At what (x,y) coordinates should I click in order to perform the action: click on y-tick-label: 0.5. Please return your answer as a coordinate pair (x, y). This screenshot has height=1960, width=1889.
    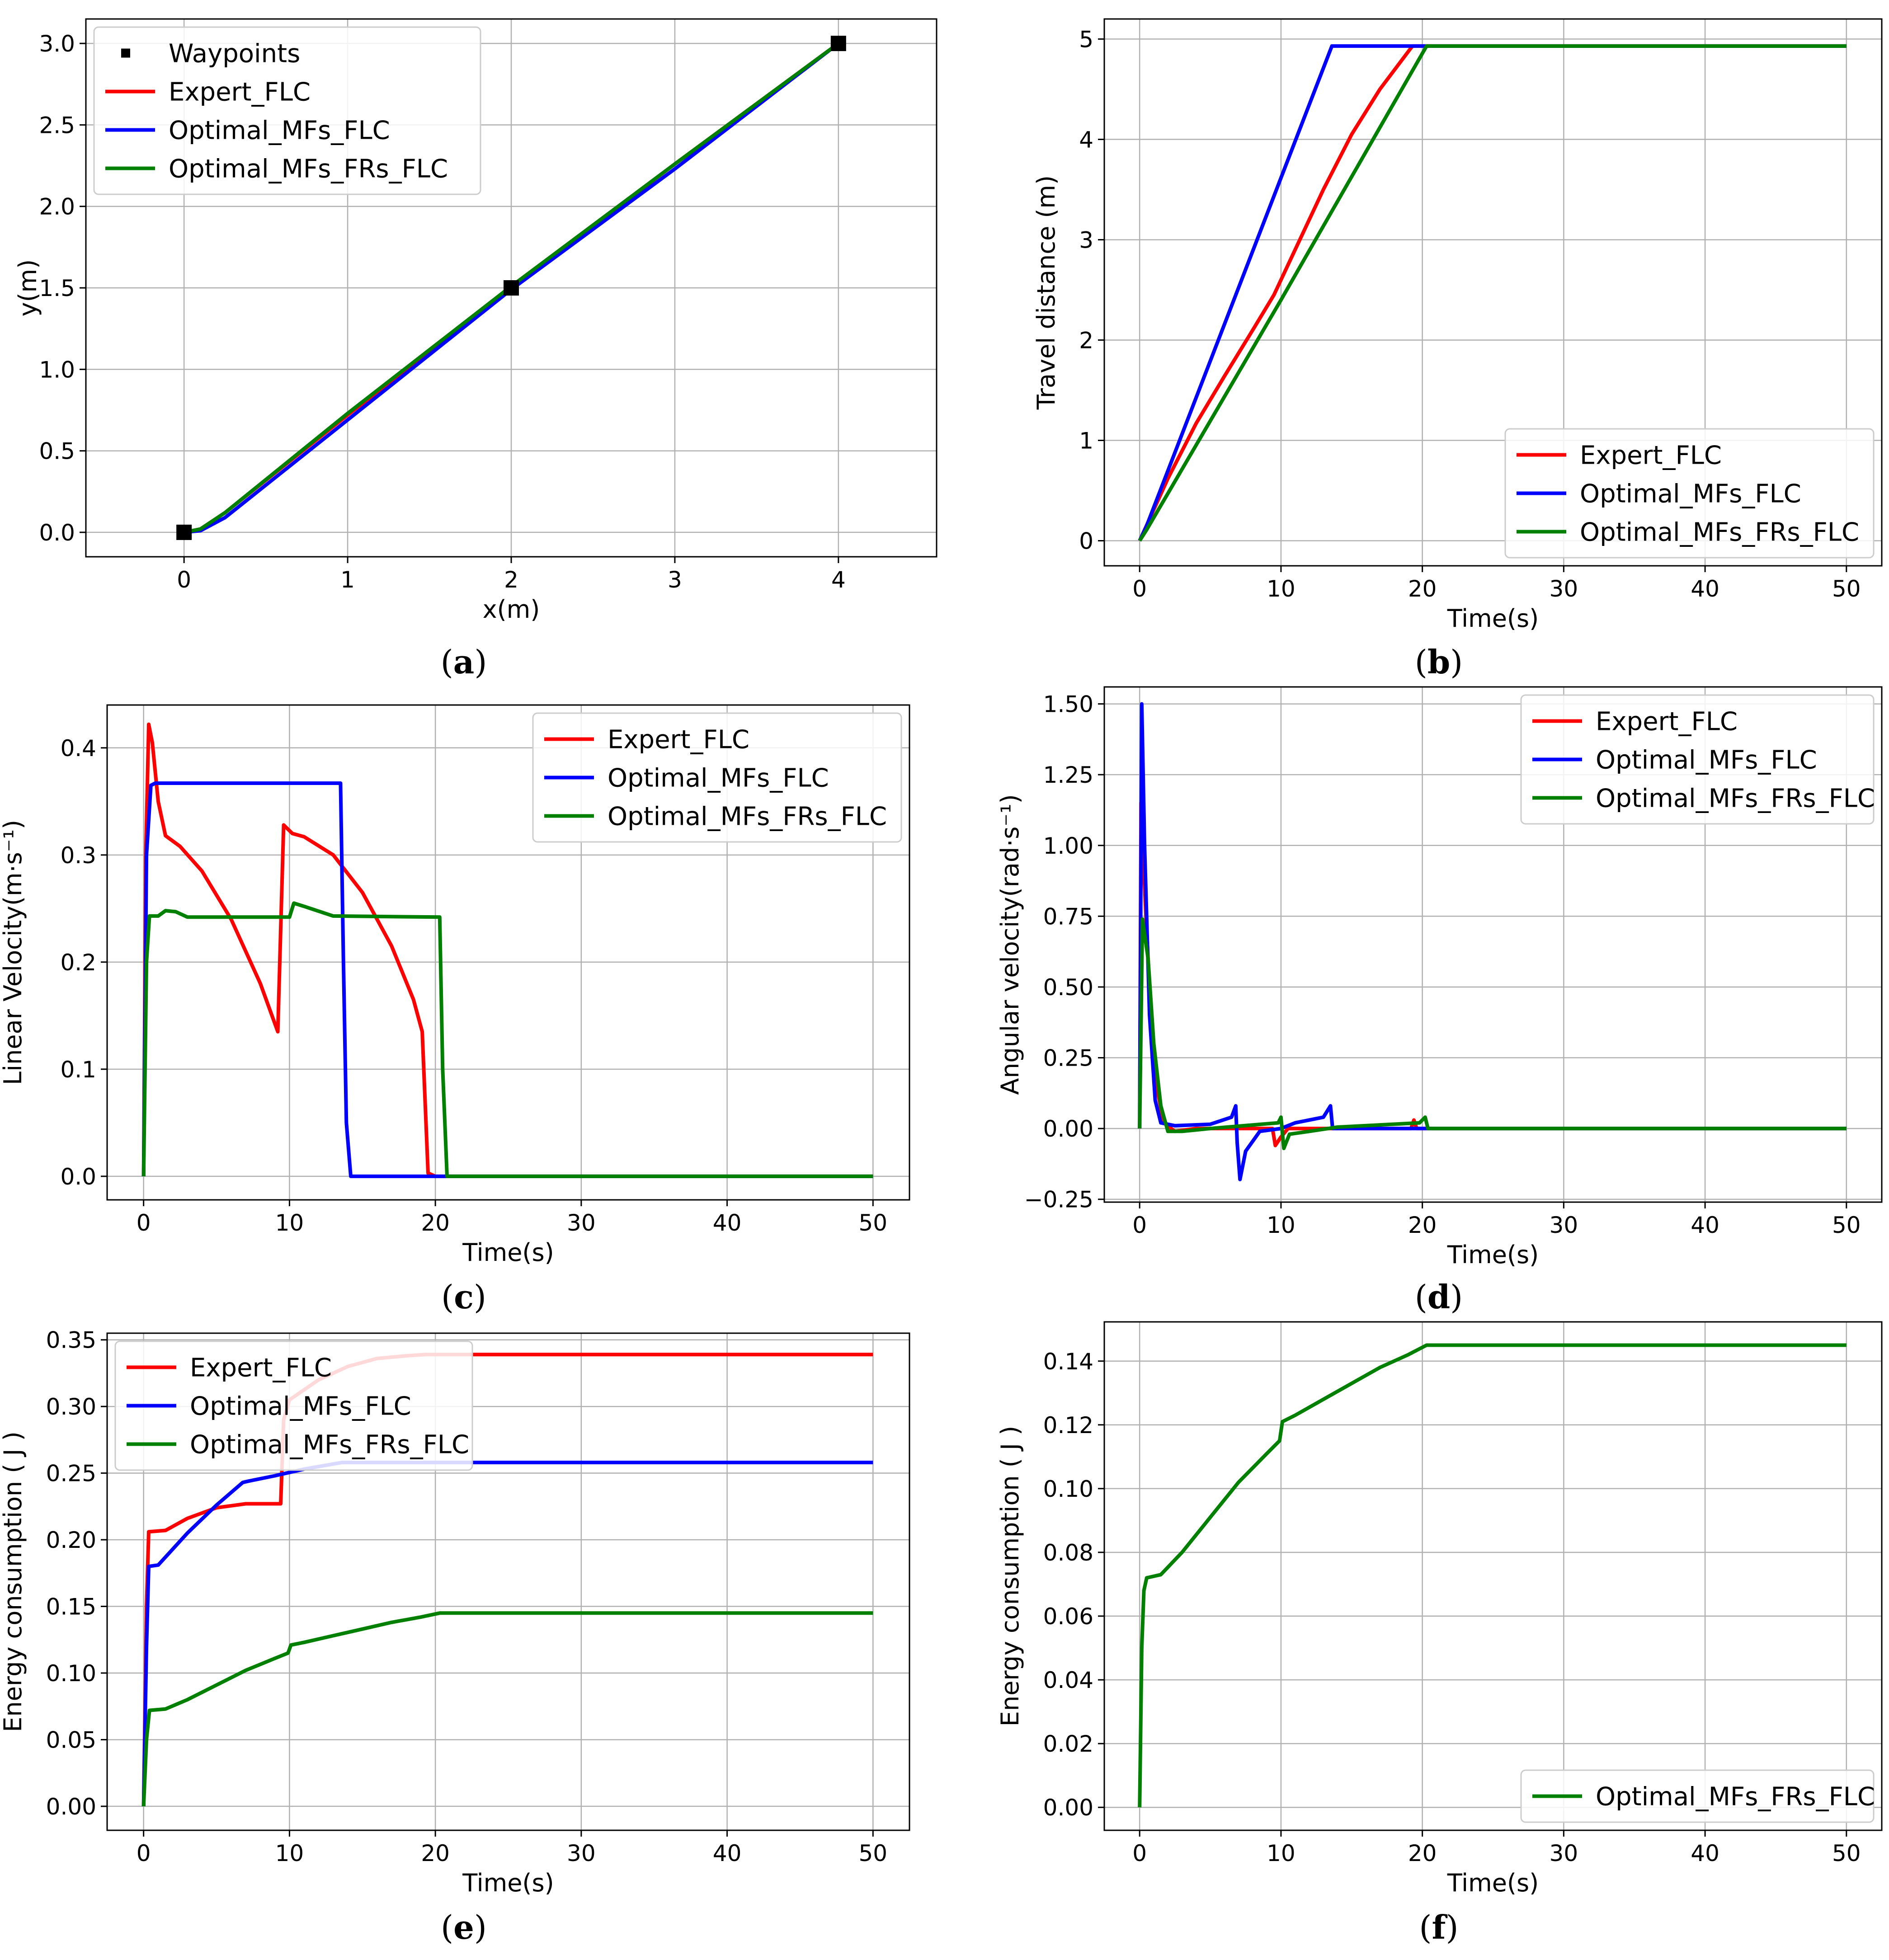
    Looking at the image, I should click on (57, 451).